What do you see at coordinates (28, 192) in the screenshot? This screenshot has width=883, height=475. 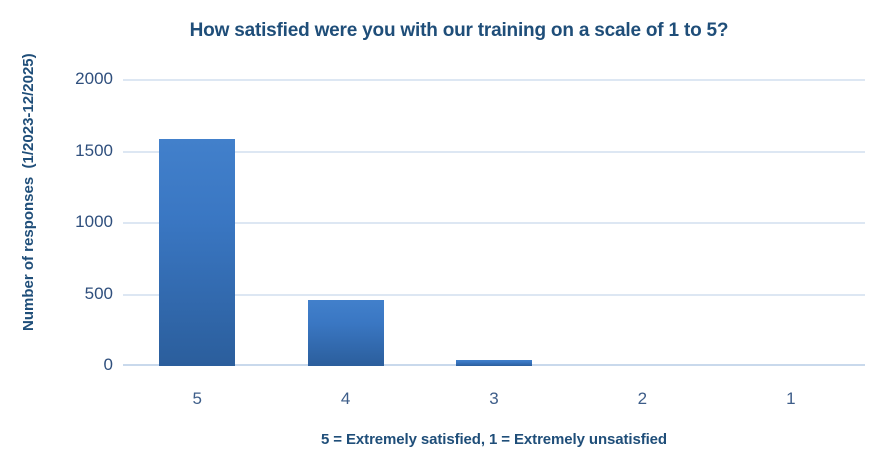 I see `y-axis-label: Number of responses (1/2023-12/2025)` at bounding box center [28, 192].